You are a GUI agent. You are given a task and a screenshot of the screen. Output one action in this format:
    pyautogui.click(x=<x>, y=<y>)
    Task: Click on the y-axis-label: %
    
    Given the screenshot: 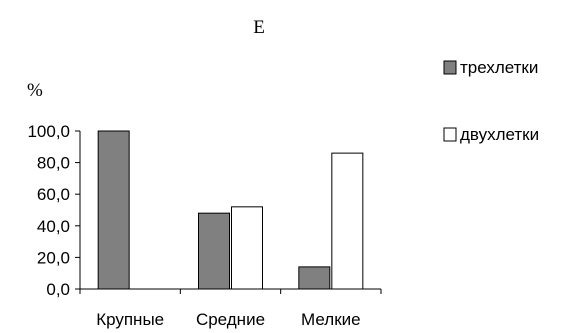 What is the action you would take?
    pyautogui.click(x=35, y=90)
    